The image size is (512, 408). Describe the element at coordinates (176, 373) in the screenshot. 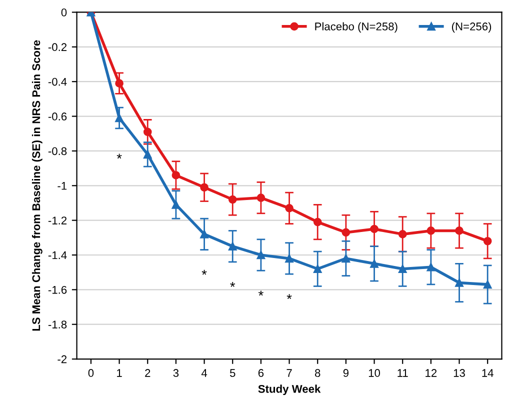

I see `x-tick-label: 3` at that location.